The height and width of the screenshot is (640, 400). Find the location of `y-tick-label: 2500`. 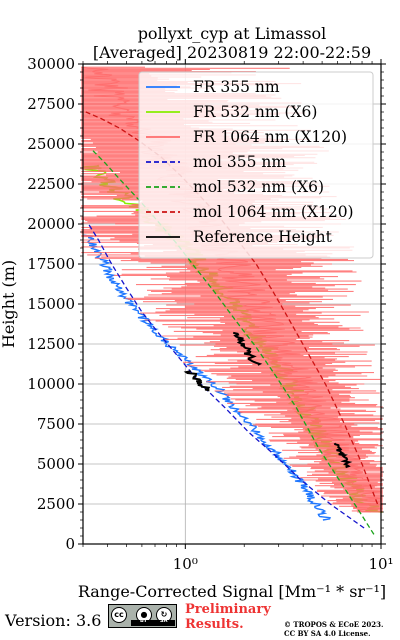

y-tick-label: 2500 is located at coordinates (56, 504).